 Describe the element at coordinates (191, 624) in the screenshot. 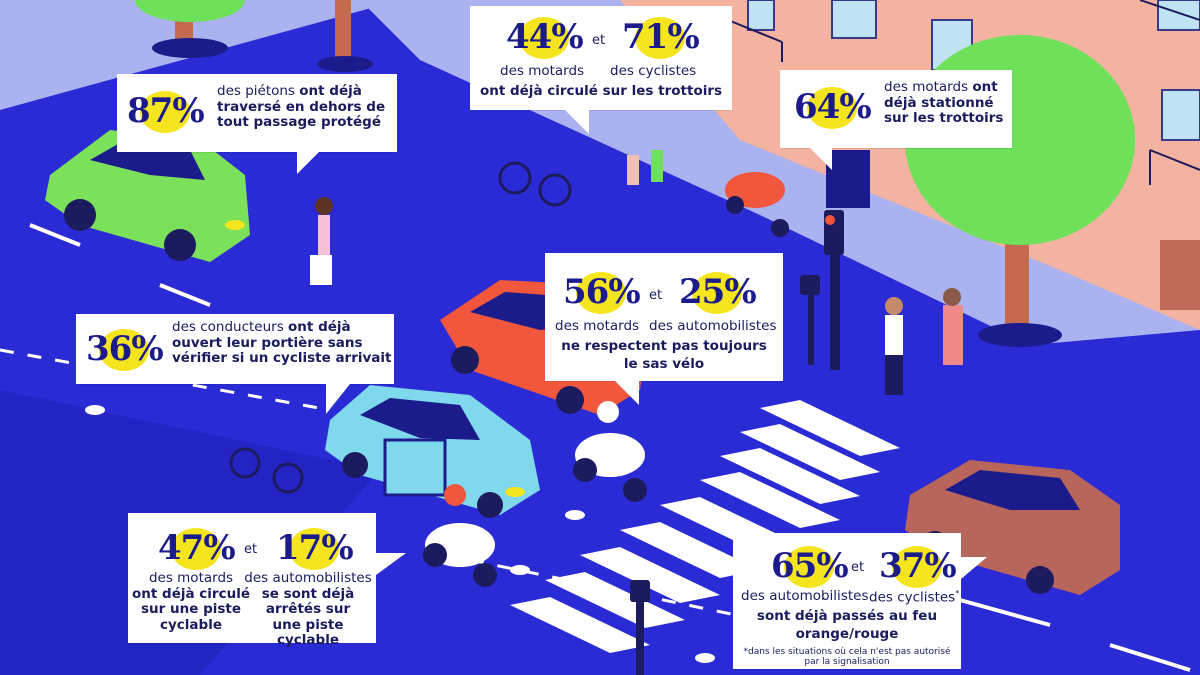

I see `stat-bike-lane-a-line4: cyclable` at that location.